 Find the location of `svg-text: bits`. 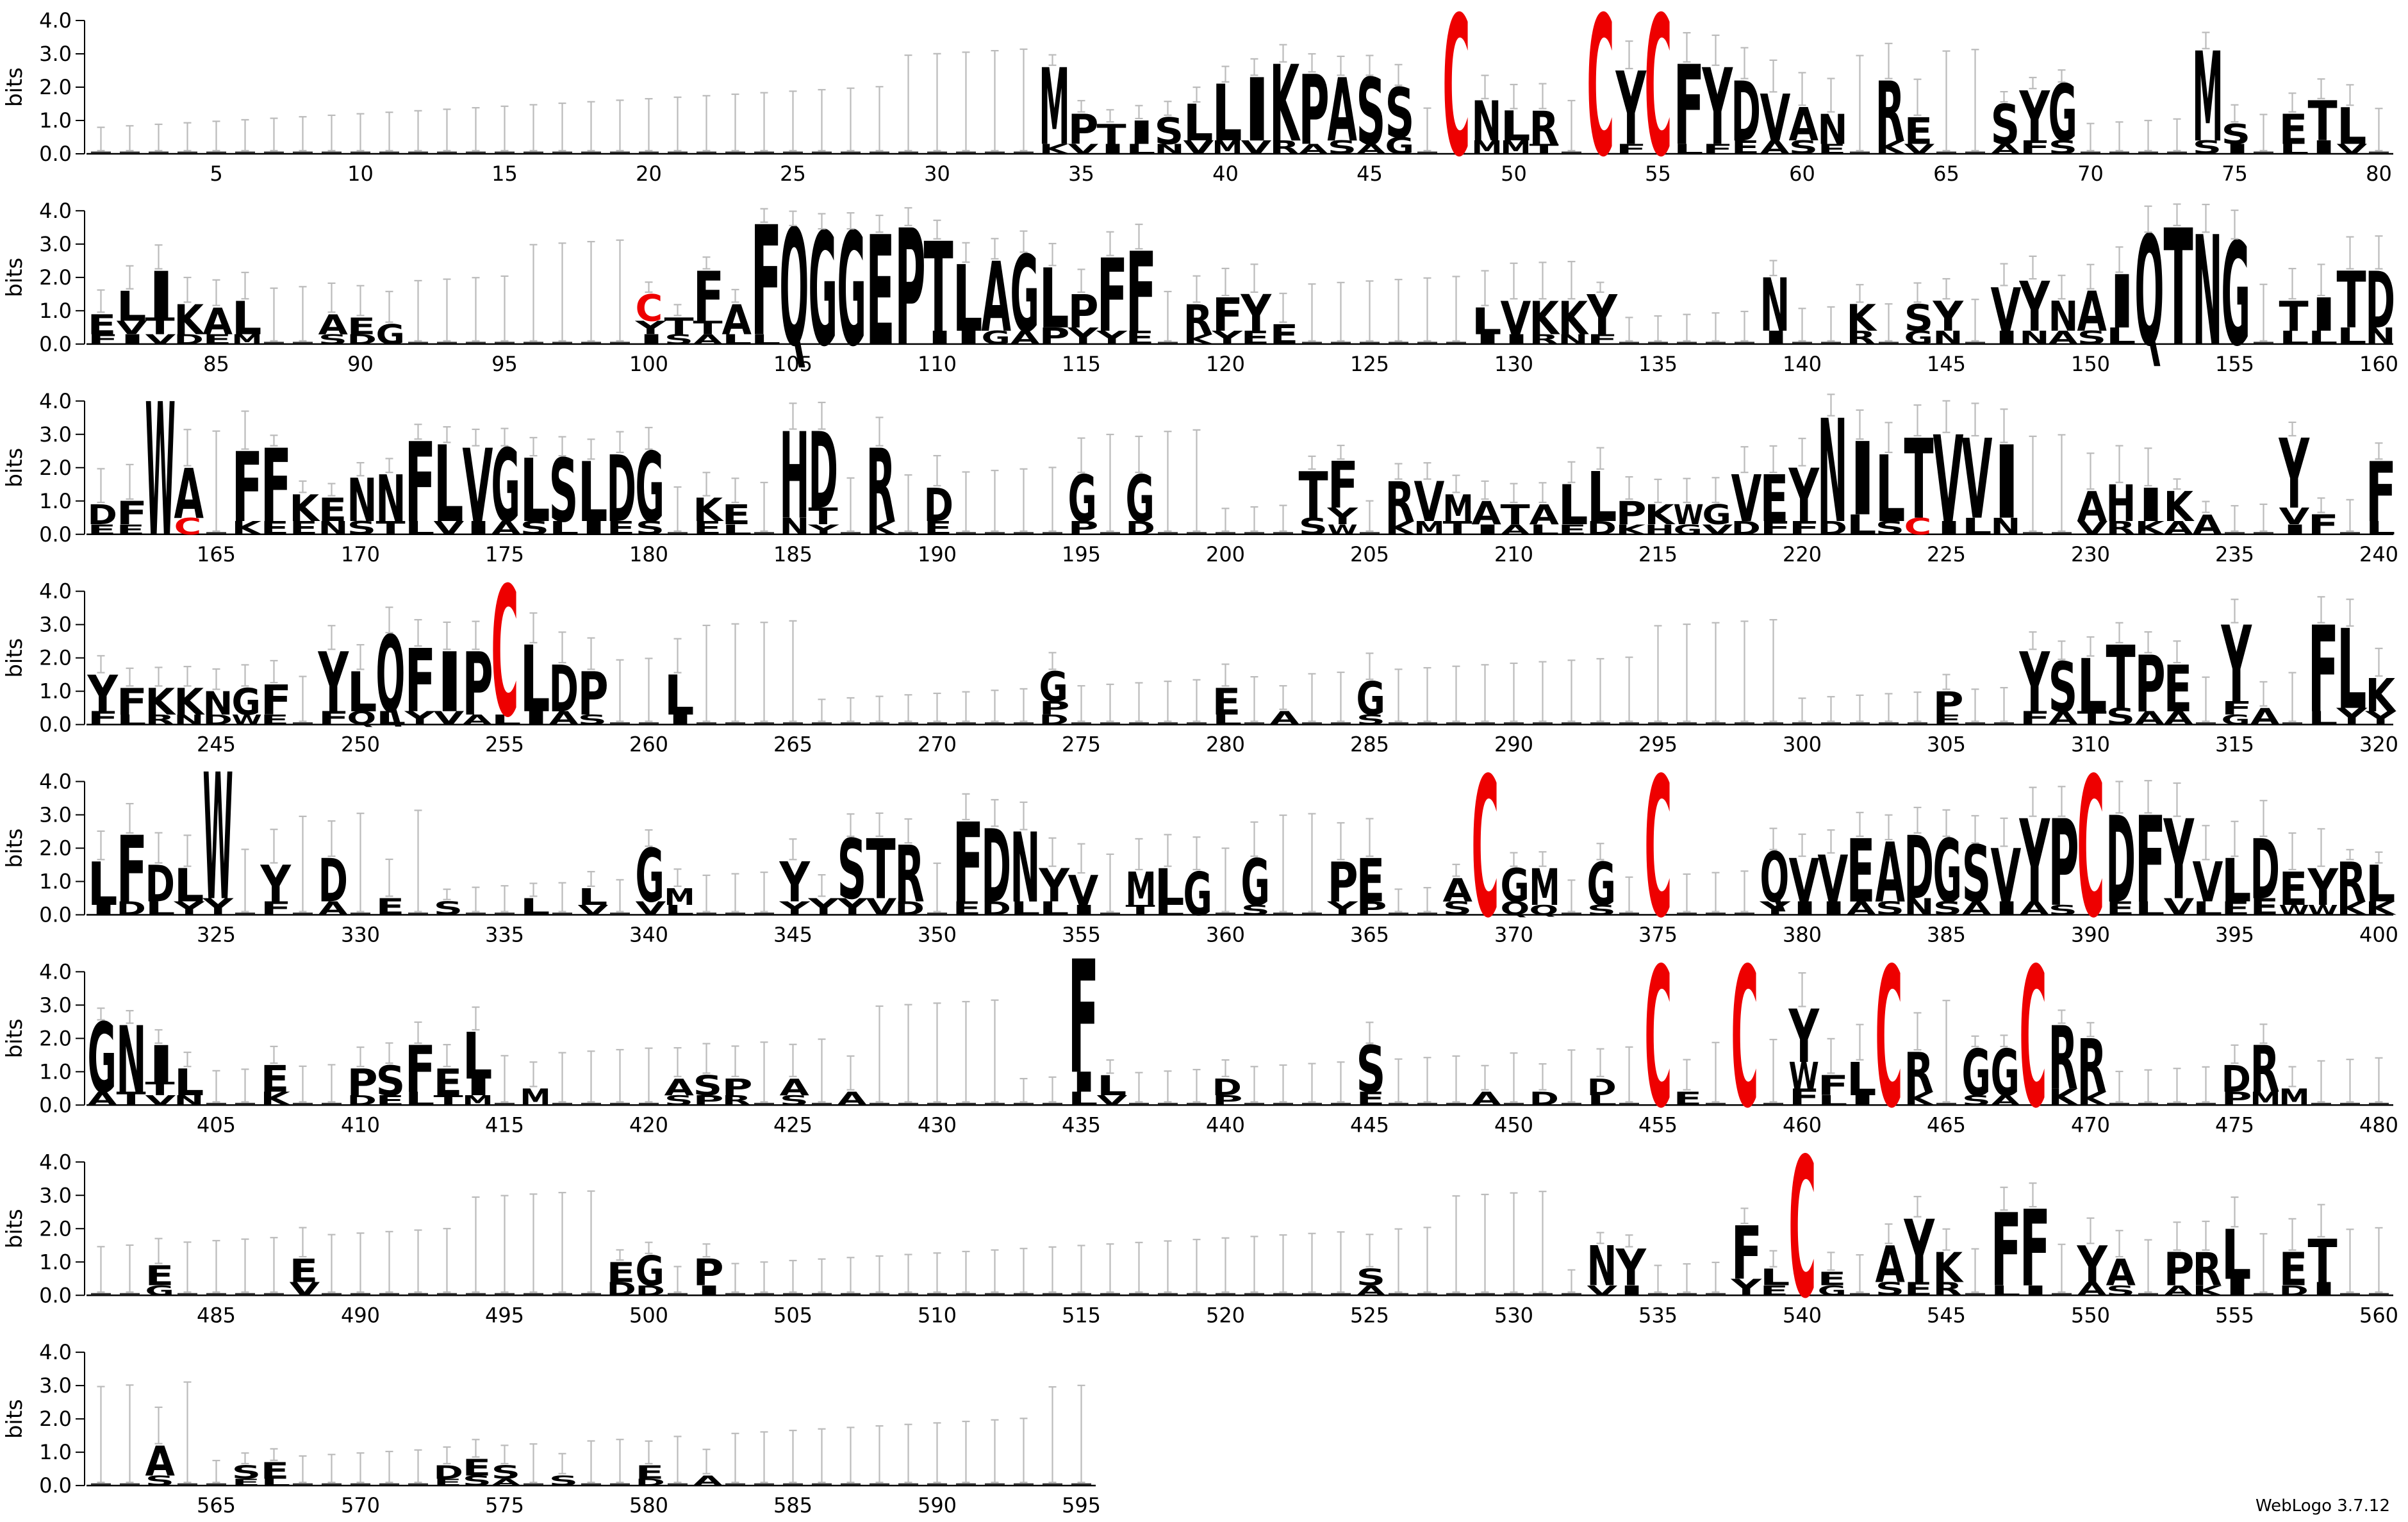

svg-text: bits is located at coordinates (15, 1419).